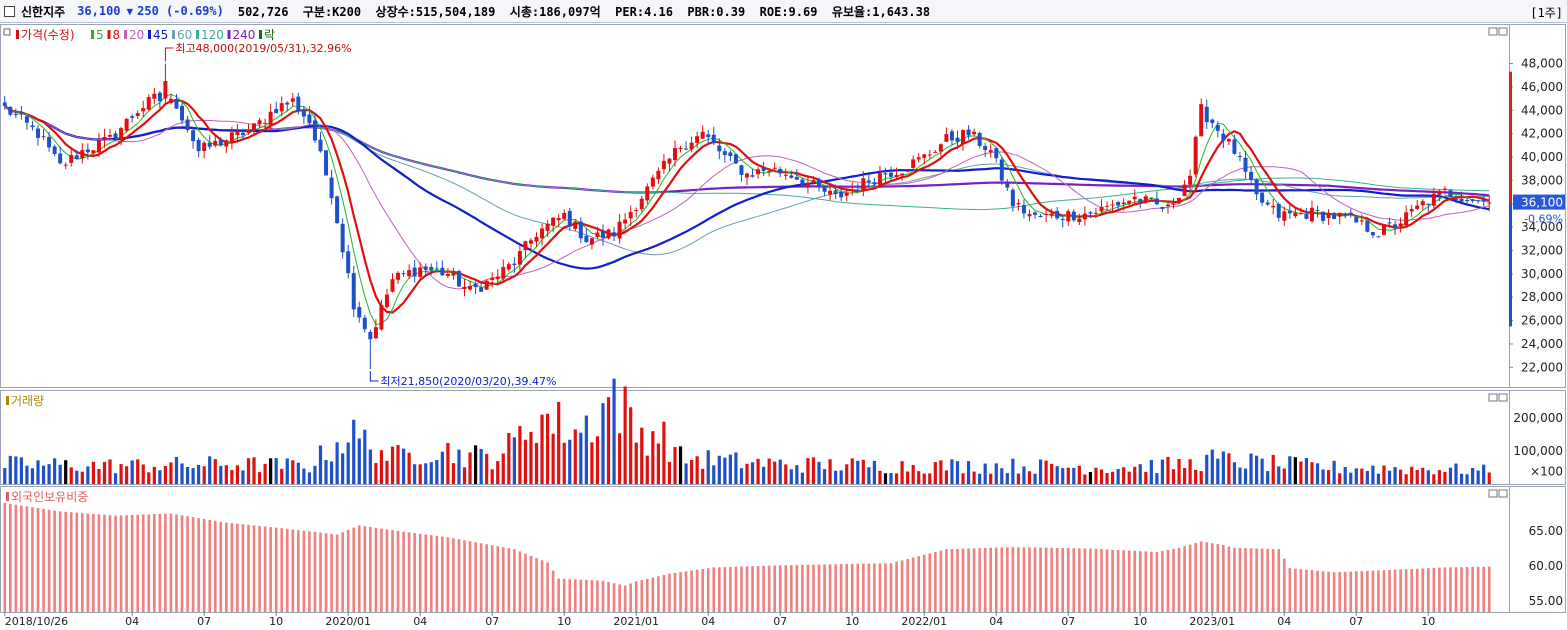  What do you see at coordinates (1503, 31) in the screenshot?
I see `price-panel-close-icon` at bounding box center [1503, 31].